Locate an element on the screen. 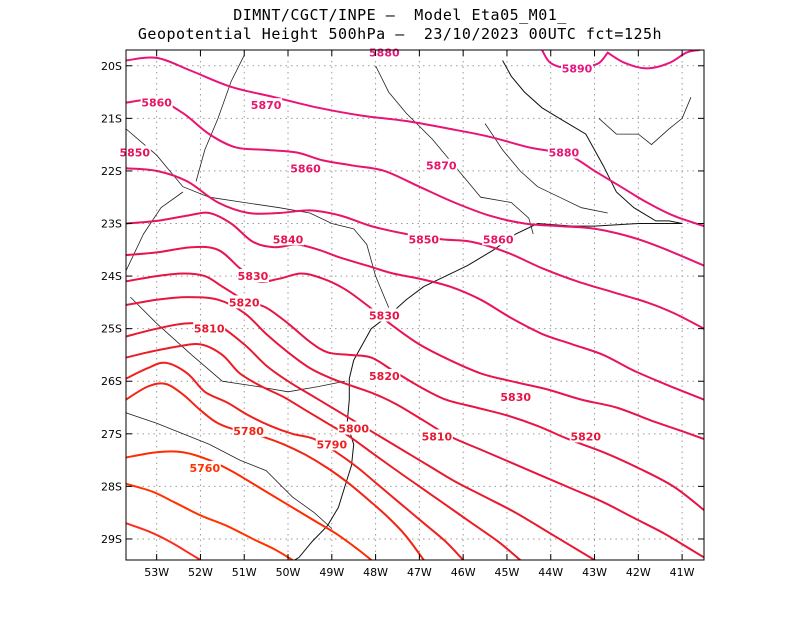  lat-tick-label: 27S is located at coordinates (111, 434).